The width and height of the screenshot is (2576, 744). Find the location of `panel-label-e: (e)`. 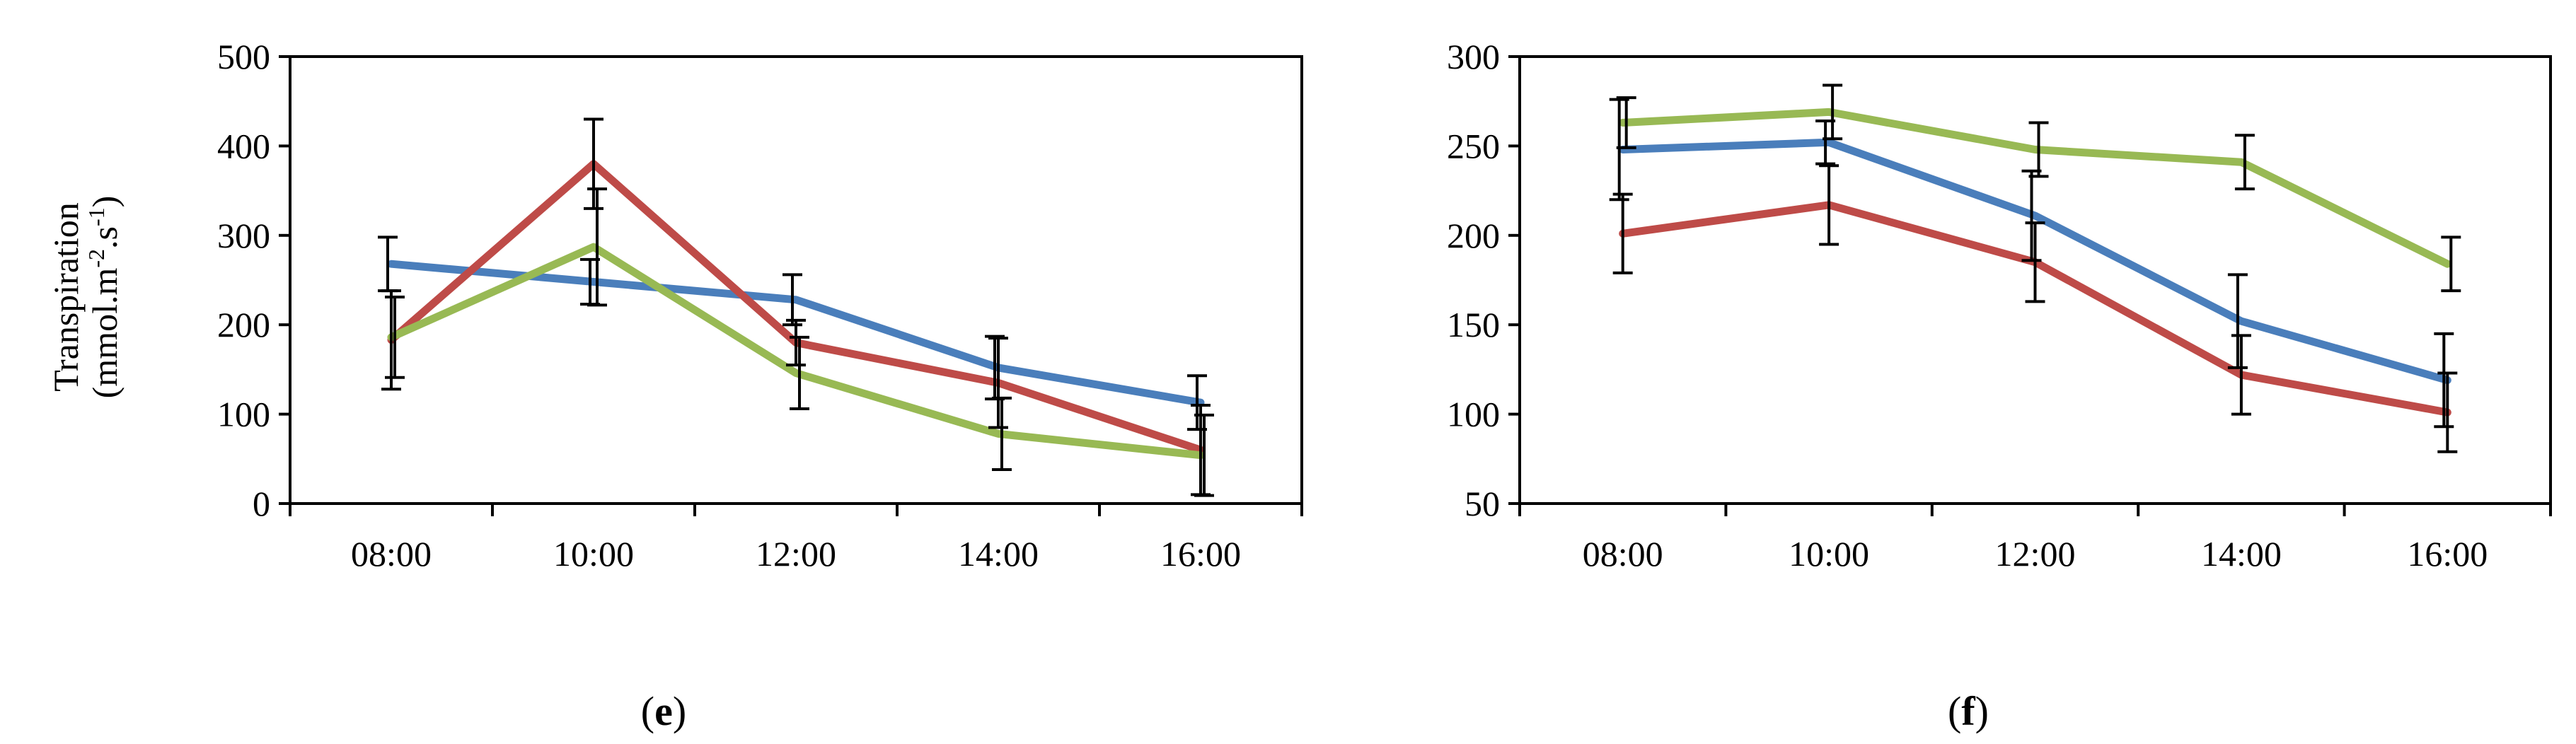

panel-label-e: (e) is located at coordinates (663, 711).